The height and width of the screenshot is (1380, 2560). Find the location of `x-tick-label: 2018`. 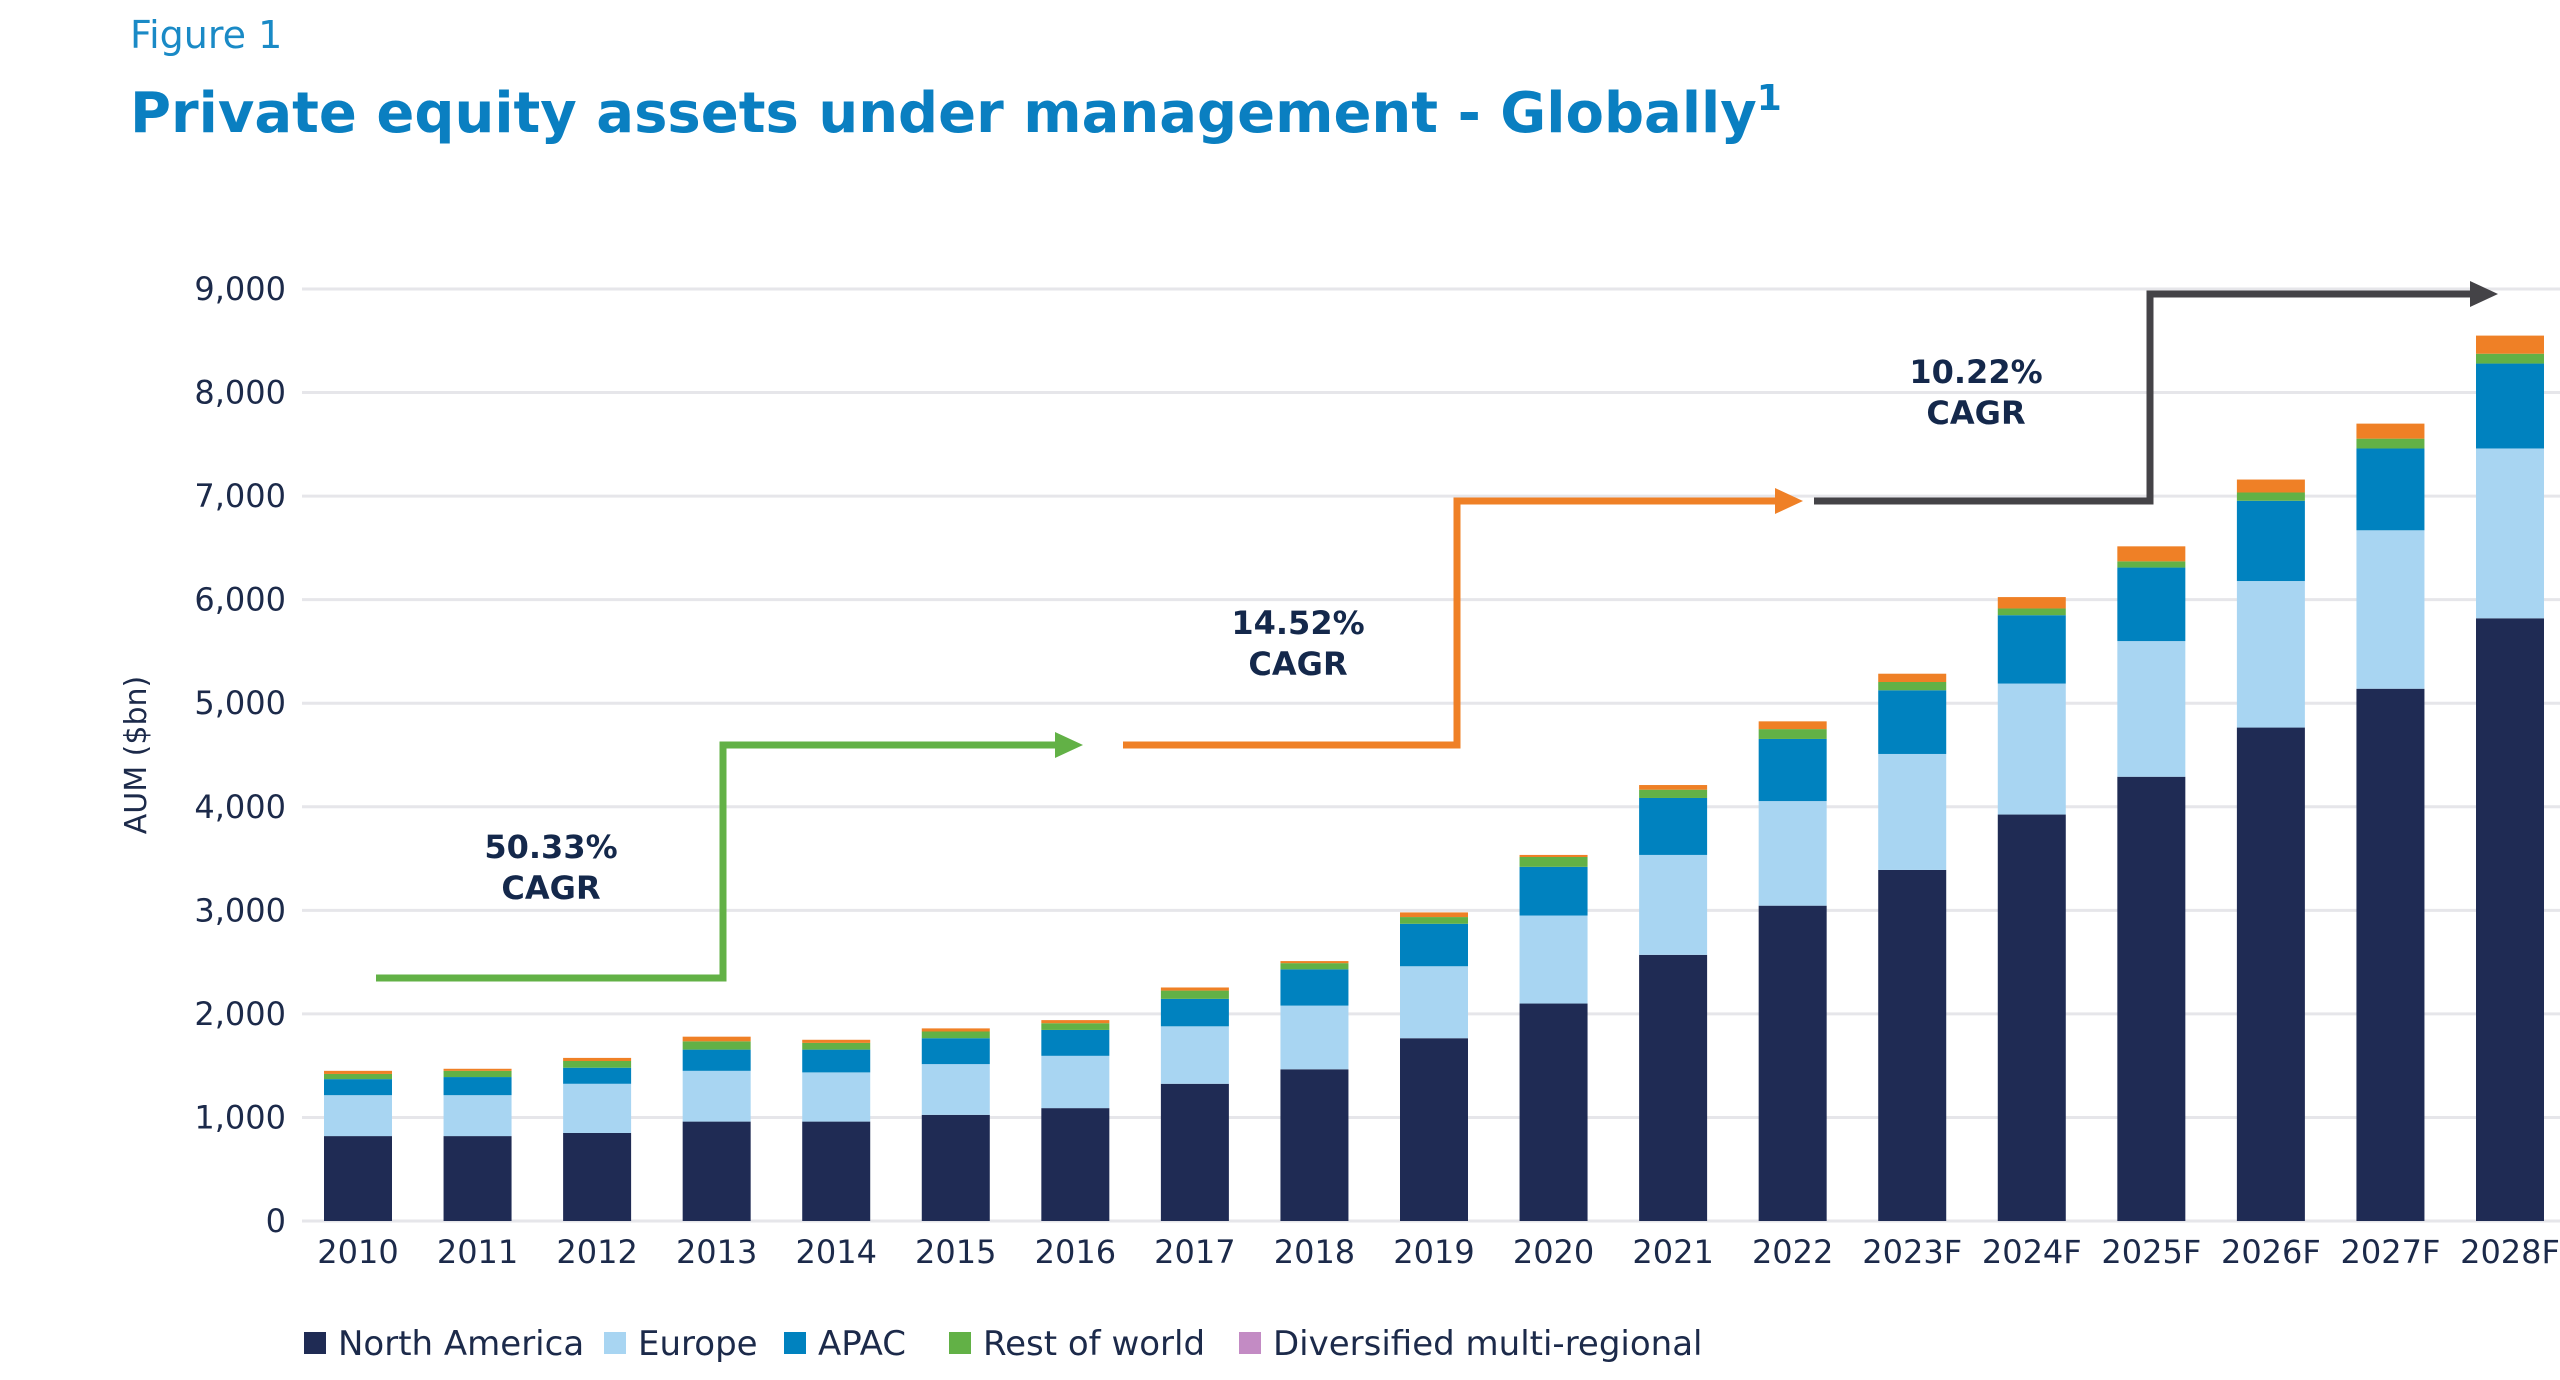

x-tick-label: 2018 is located at coordinates (1314, 1252).